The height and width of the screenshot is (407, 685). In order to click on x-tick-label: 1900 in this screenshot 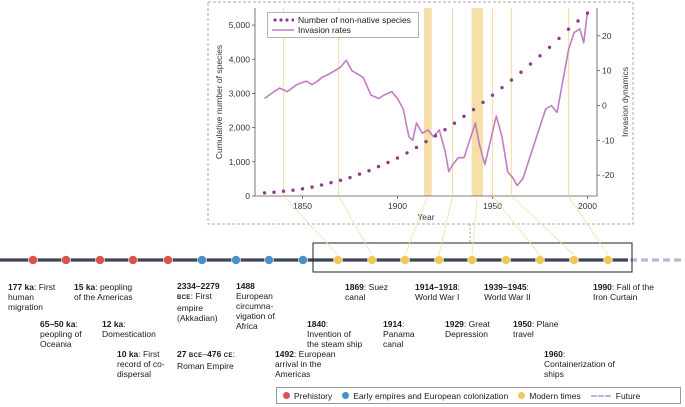, I will do `click(397, 206)`.